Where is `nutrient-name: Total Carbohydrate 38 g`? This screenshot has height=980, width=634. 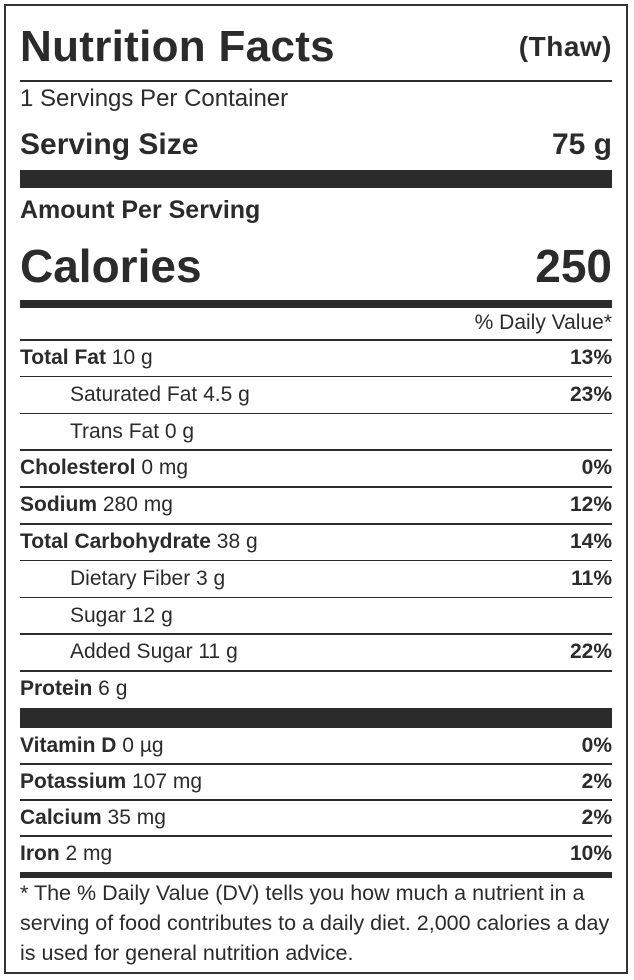
nutrient-name: Total Carbohydrate 38 g is located at coordinates (139, 542).